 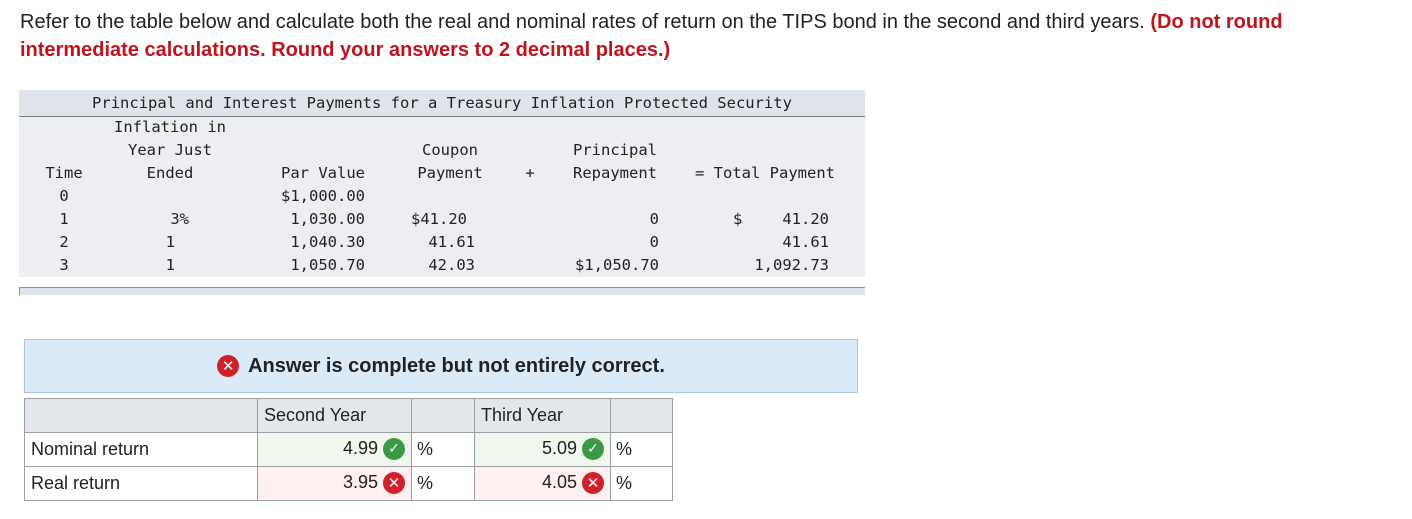 I want to click on row3-inflation: 1, so click(x=170, y=265).